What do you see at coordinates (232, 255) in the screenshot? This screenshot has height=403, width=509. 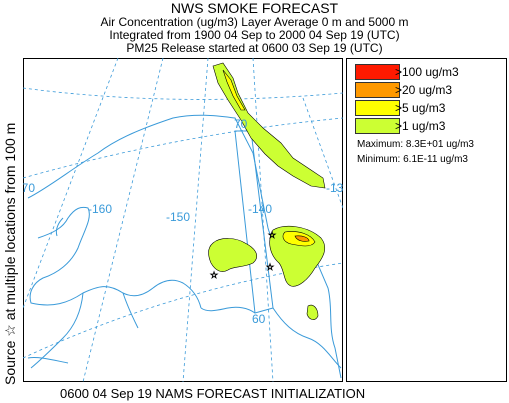 I see `plume-central` at bounding box center [232, 255].